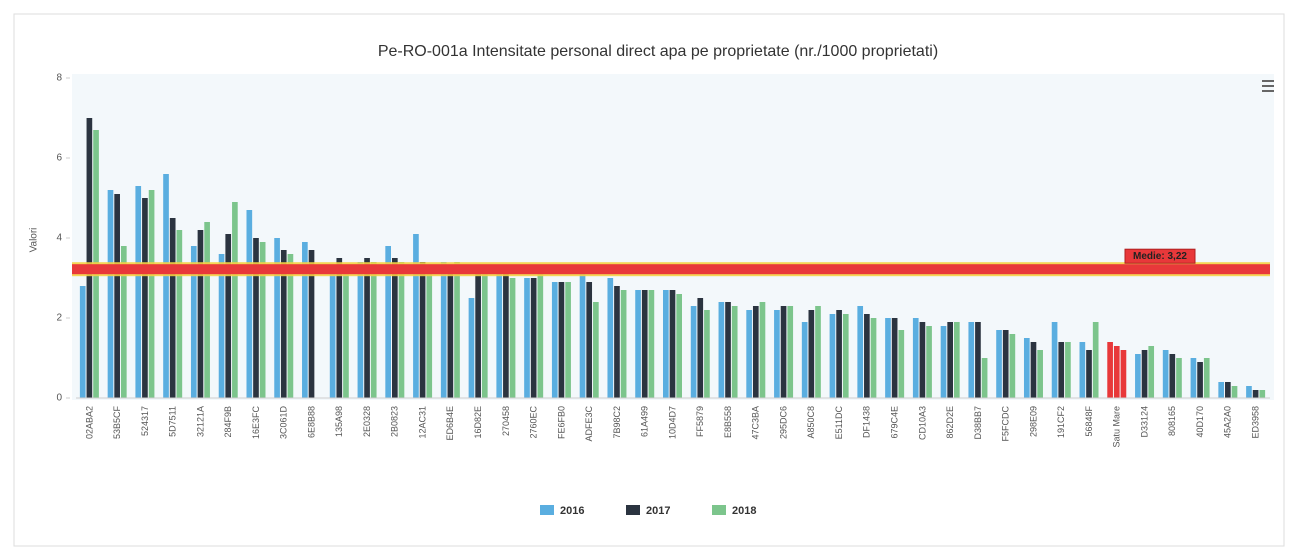 The image size is (1298, 557). What do you see at coordinates (1255, 422) in the screenshot?
I see `x-tick-label: ED3958` at bounding box center [1255, 422].